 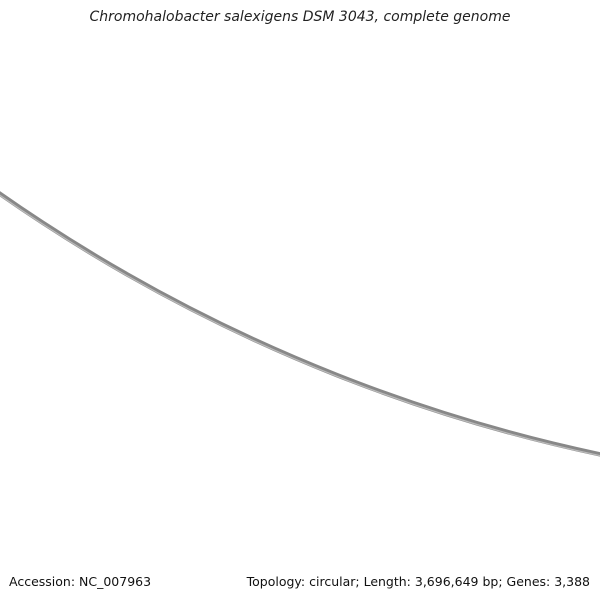 I want to click on accession-text: Accession: NC_007963, so click(x=80, y=581).